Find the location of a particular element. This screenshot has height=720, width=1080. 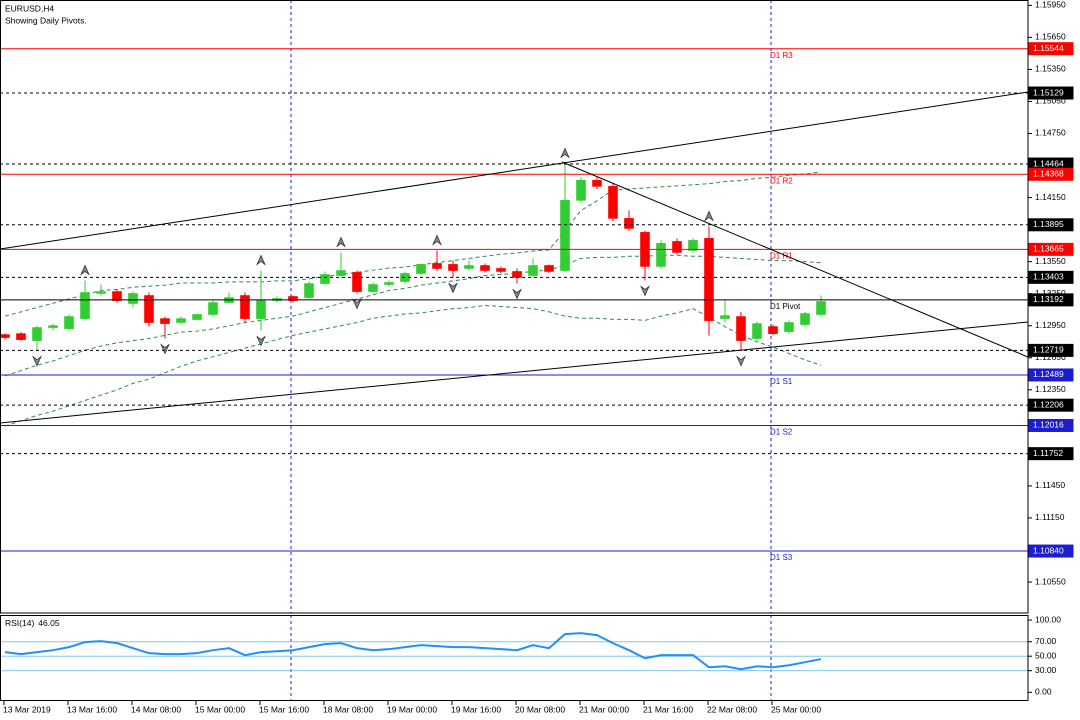

y-tick-label: 1.15050 is located at coordinates (1050, 101).